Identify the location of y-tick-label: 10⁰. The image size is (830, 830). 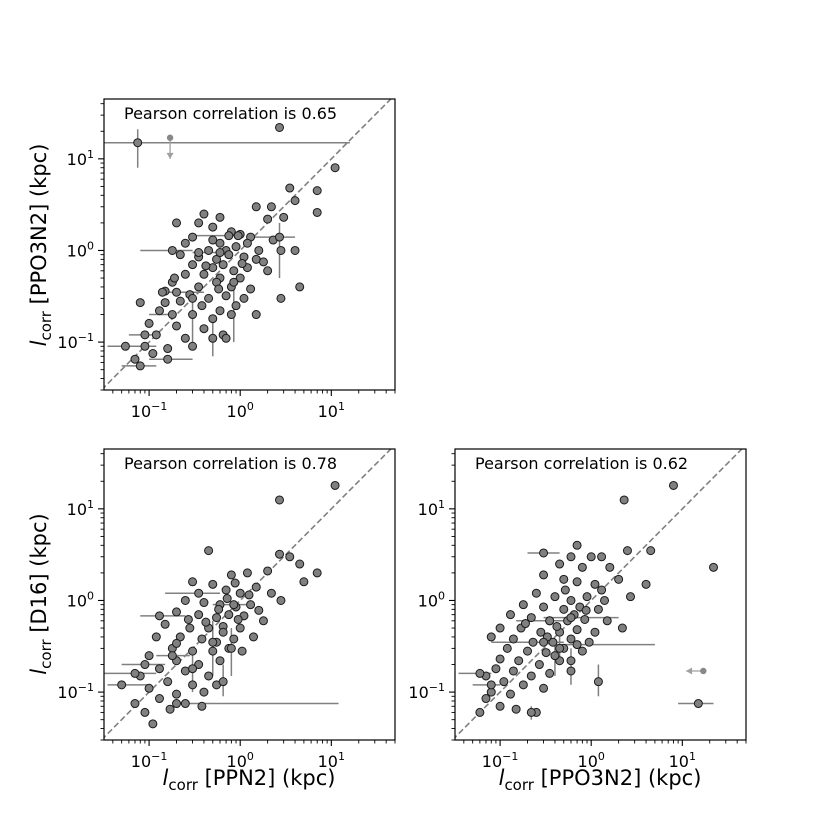
(431, 599).